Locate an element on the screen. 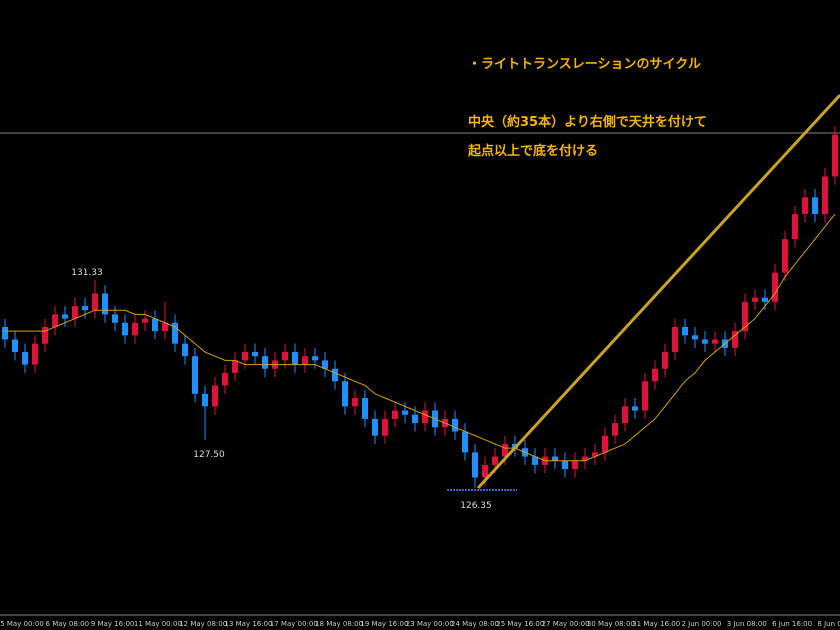 The width and height of the screenshot is (840, 630). x-tick-label: 6 May 08:00 is located at coordinates (68, 624).